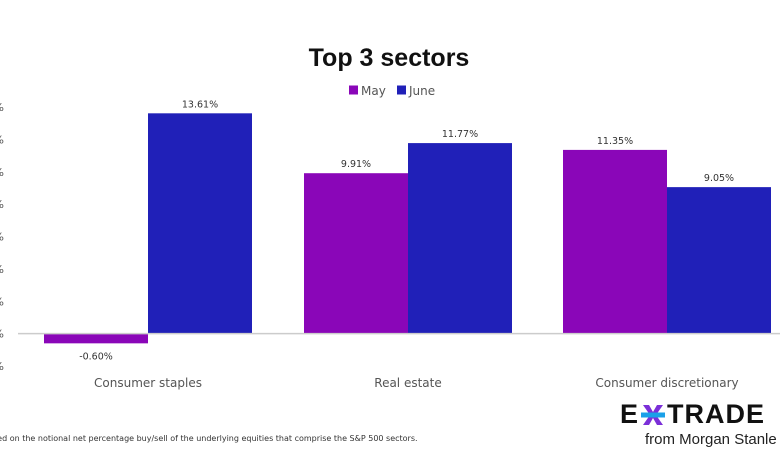 The image size is (780, 470). I want to click on legend-label: May, so click(373, 91).